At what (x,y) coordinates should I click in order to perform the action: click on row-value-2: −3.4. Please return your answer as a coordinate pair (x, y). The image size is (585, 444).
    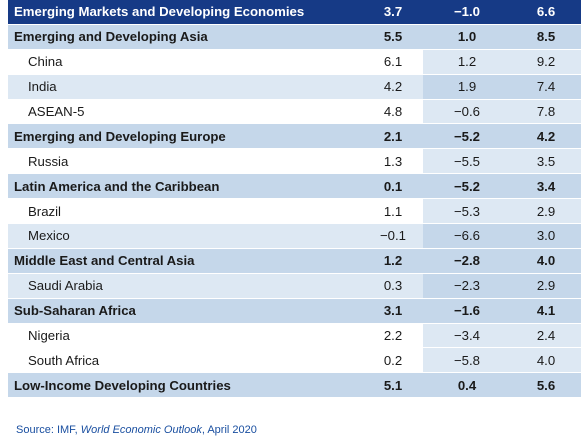
    Looking at the image, I should click on (467, 335).